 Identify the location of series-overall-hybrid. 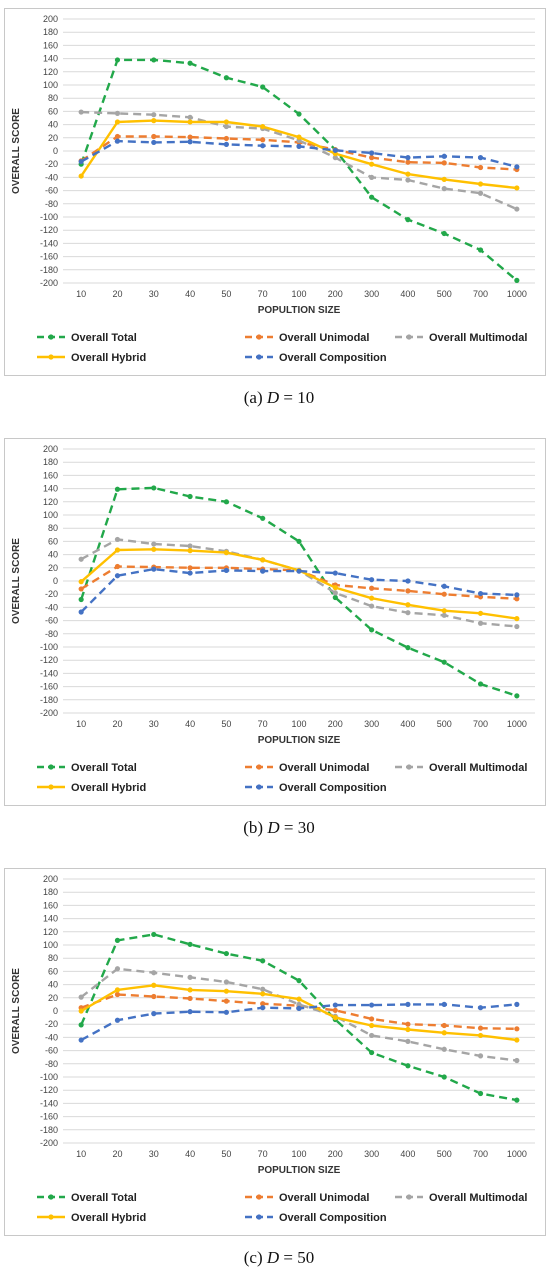
(299, 1012).